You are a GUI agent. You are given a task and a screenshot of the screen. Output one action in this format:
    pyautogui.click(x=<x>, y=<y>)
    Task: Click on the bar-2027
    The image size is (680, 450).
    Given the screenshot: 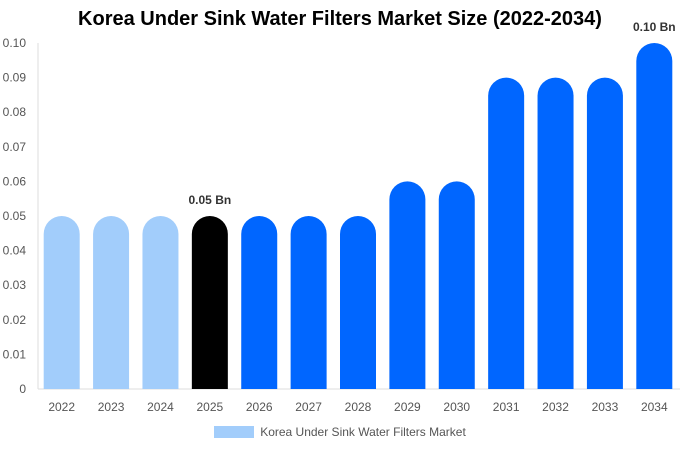 What is the action you would take?
    pyautogui.click(x=308, y=302)
    